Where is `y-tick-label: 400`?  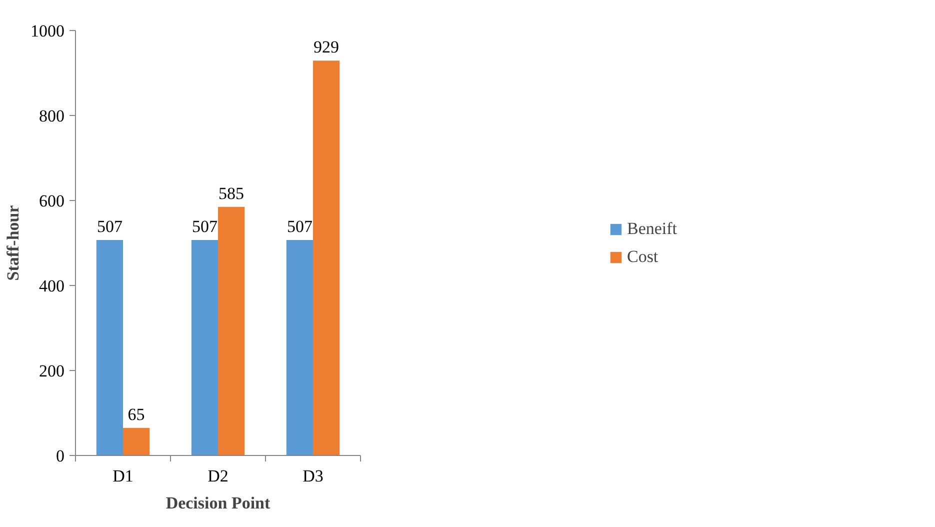
y-tick-label: 400 is located at coordinates (51, 286).